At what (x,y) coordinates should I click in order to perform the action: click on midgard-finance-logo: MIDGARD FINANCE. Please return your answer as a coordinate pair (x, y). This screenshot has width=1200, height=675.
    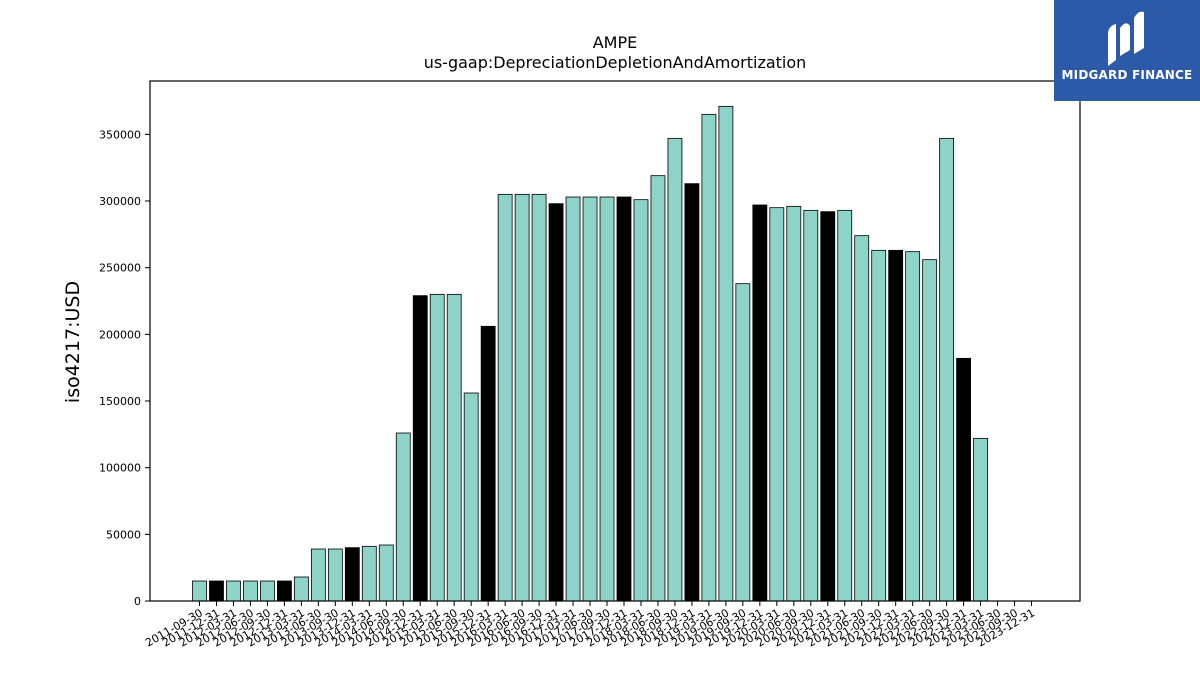
    Looking at the image, I should click on (1127, 50).